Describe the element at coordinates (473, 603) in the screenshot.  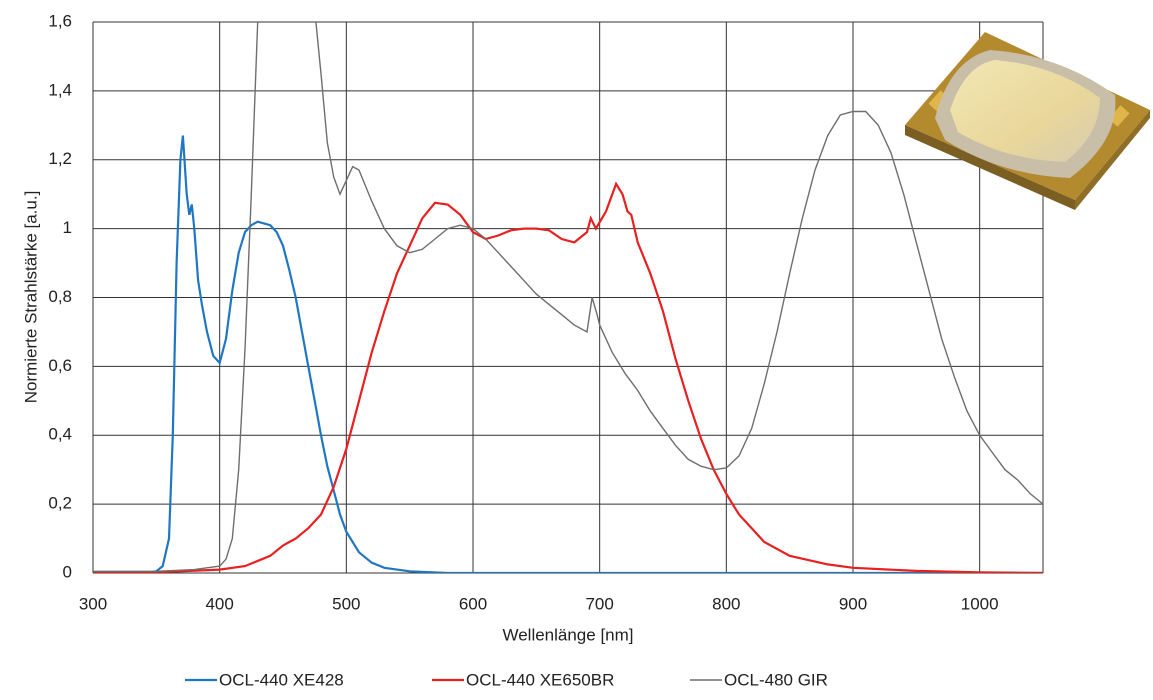
I see `x-tick-label: 600` at that location.